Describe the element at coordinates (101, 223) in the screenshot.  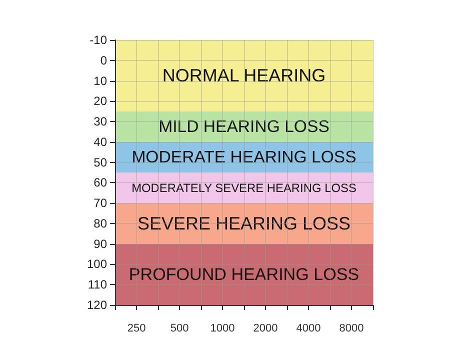
I see `y-tick-label: 80` at that location.